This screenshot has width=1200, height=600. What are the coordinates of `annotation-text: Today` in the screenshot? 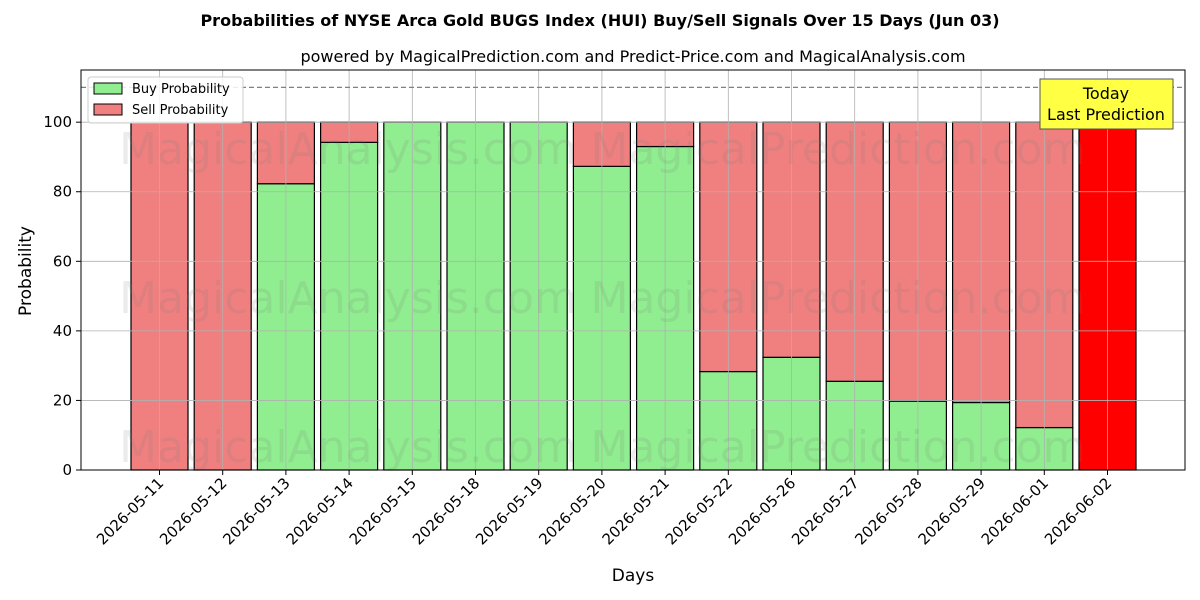 It's located at (1105, 93).